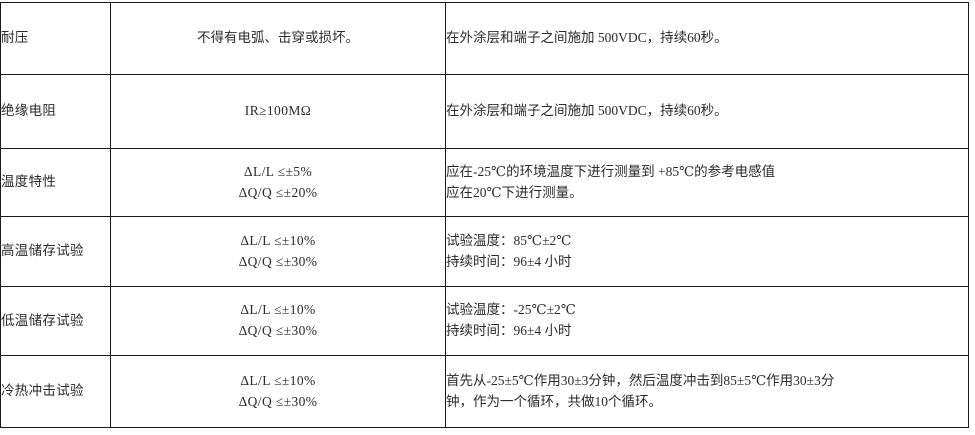 This screenshot has width=975, height=435. I want to click on spec-line: ΔL/L ≤±5%, so click(278, 171).